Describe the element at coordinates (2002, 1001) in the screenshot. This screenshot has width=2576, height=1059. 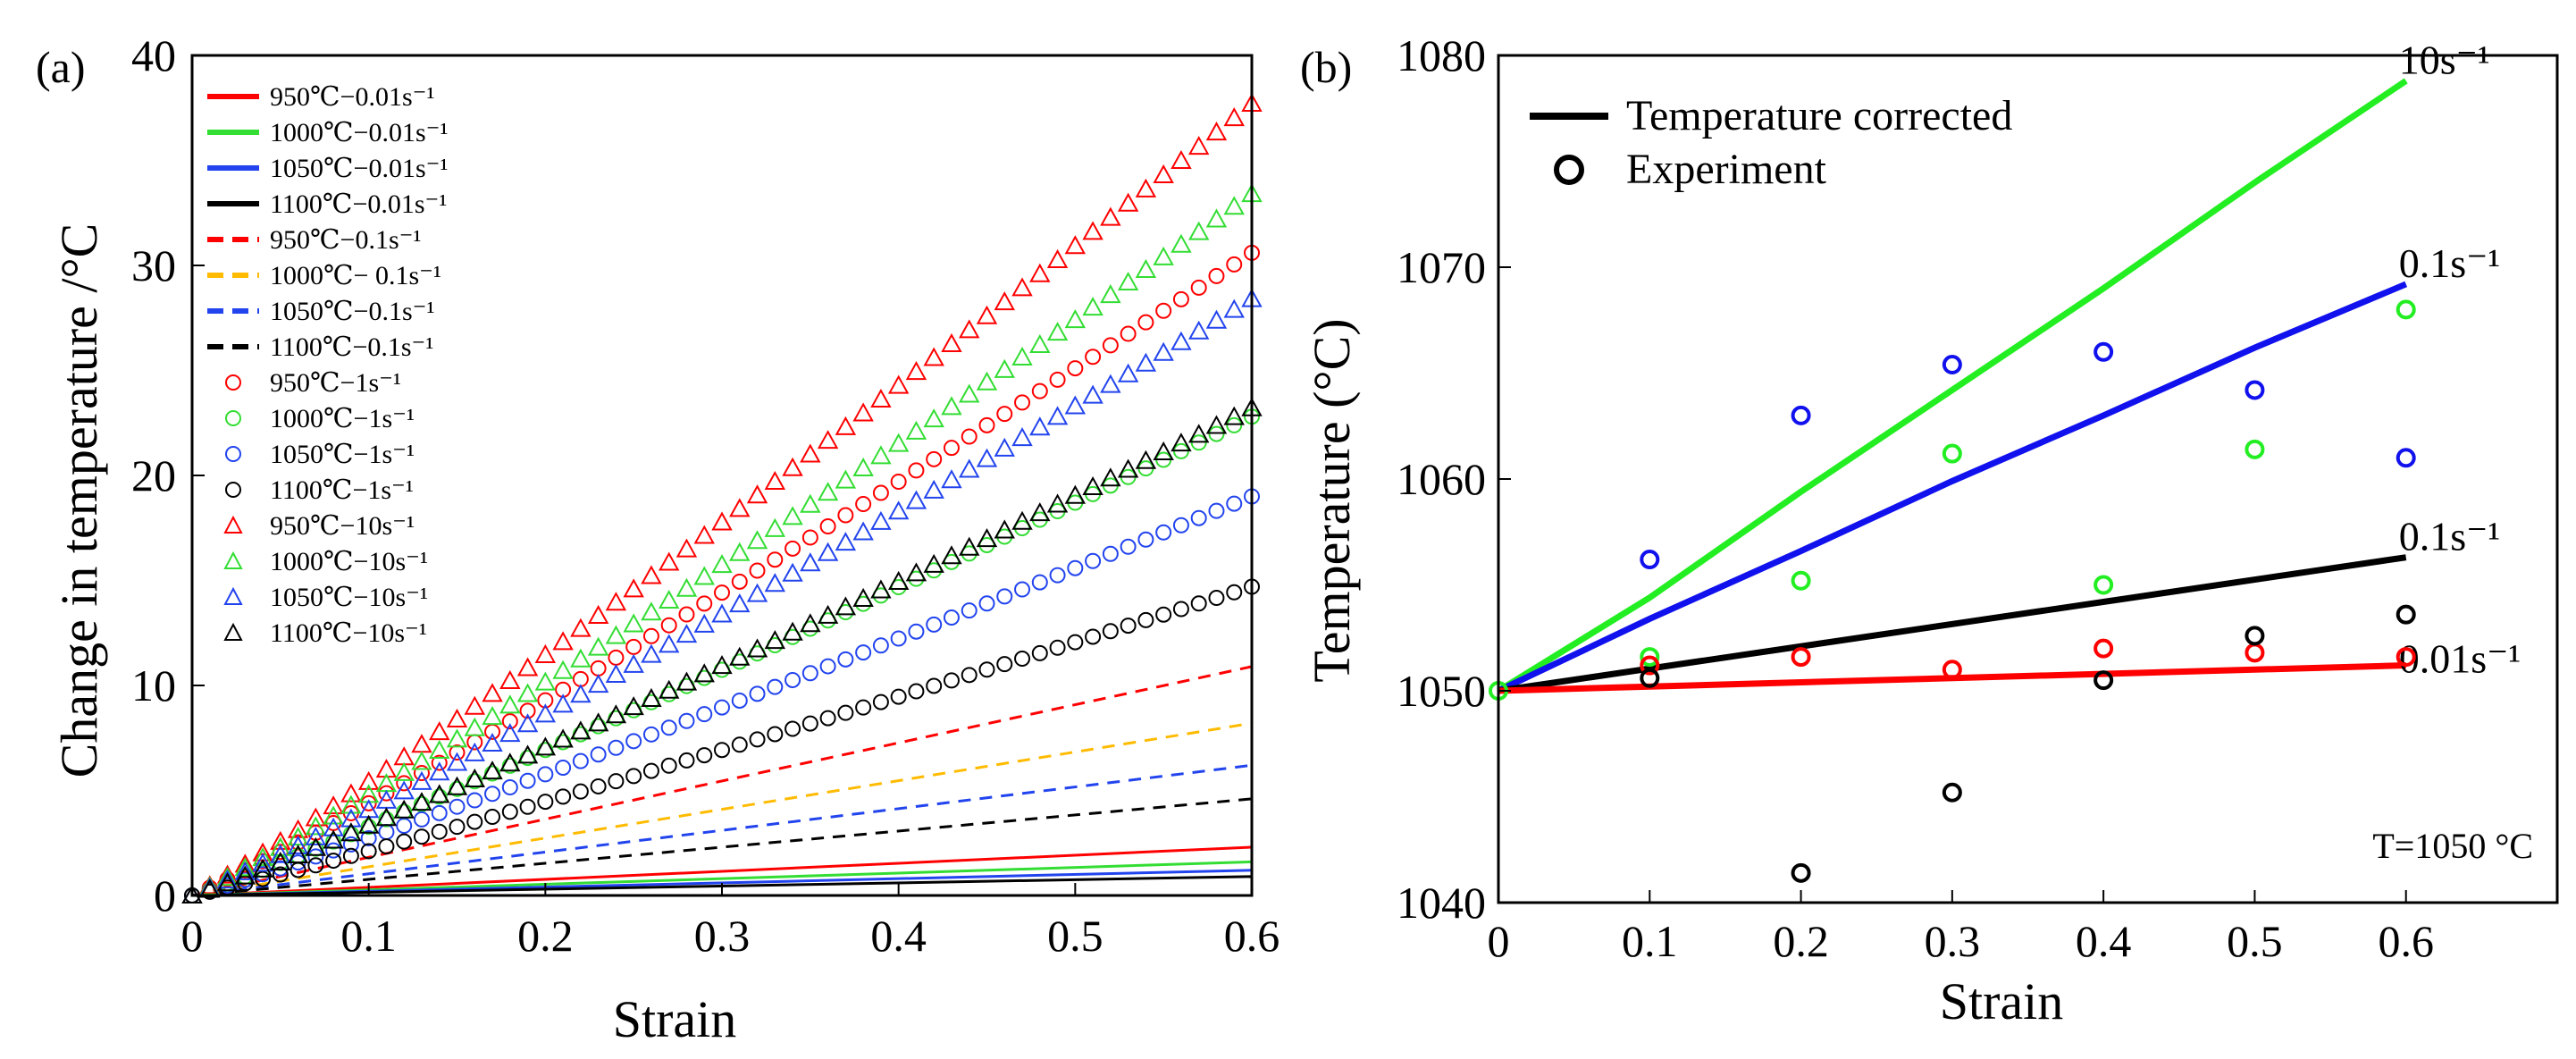
I see `panel-b-xlabel: Strain` at that location.